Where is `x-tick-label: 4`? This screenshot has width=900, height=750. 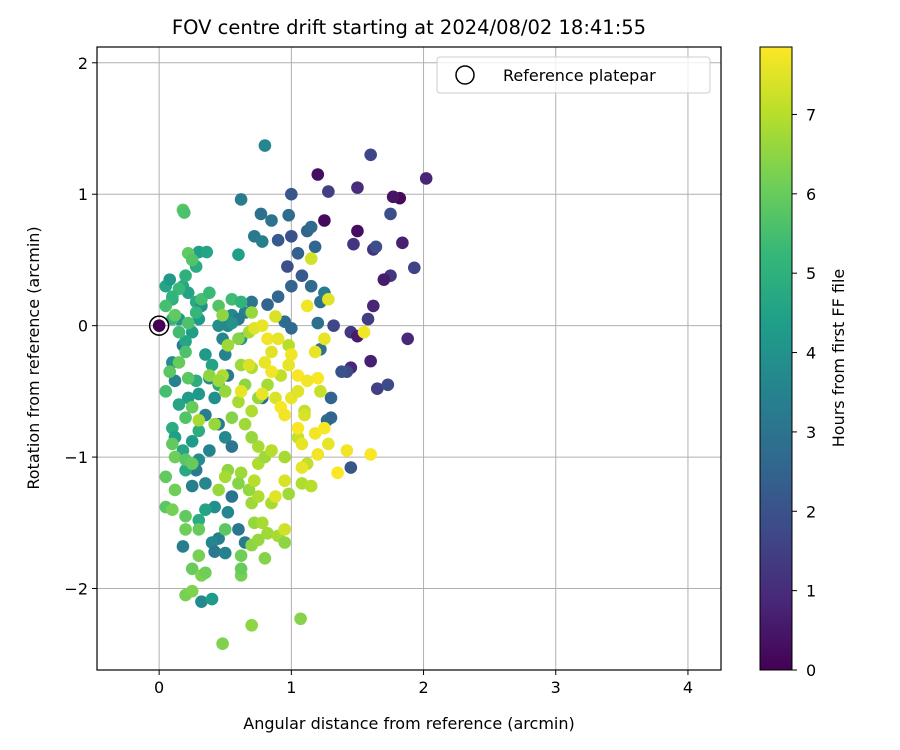 x-tick-label: 4 is located at coordinates (688, 687).